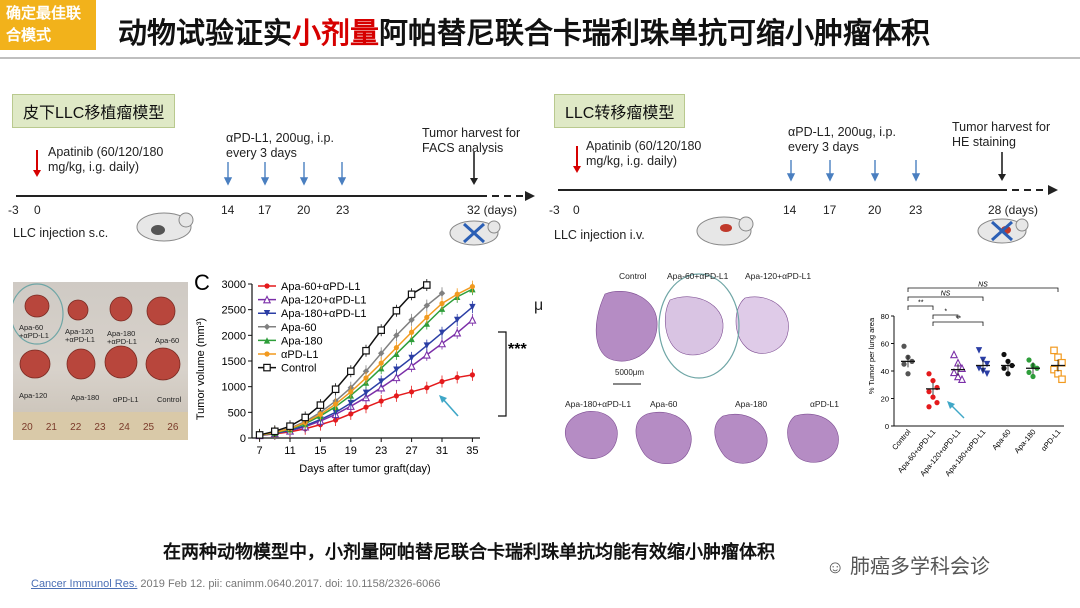 This screenshot has width=1080, height=608. Describe the element at coordinates (280, 138) in the screenshot. I see `left-pdl1-line-1: αPD-L1, 200ug, i.p.` at that location.